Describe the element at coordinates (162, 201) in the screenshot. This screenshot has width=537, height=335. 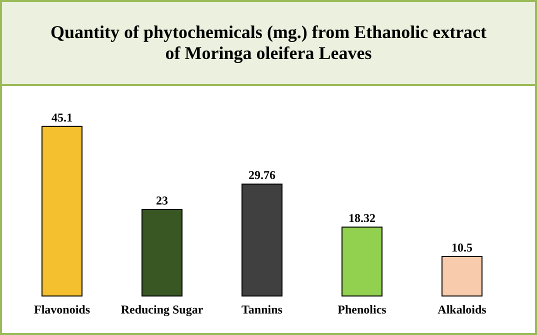
I see `data-label: 23` at that location.